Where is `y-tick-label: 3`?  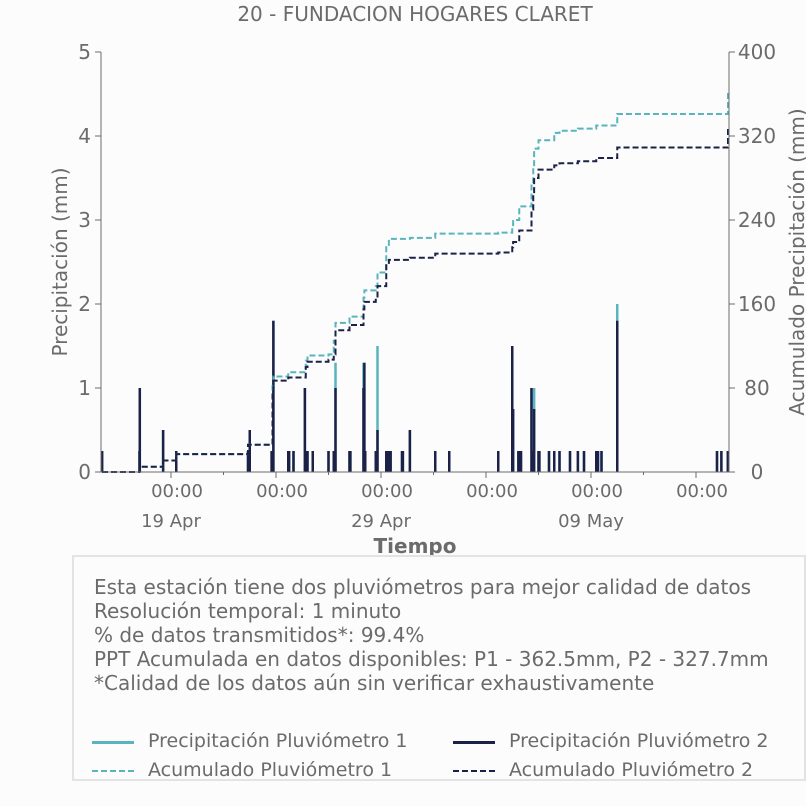 y-tick-label: 3 is located at coordinates (84, 220).